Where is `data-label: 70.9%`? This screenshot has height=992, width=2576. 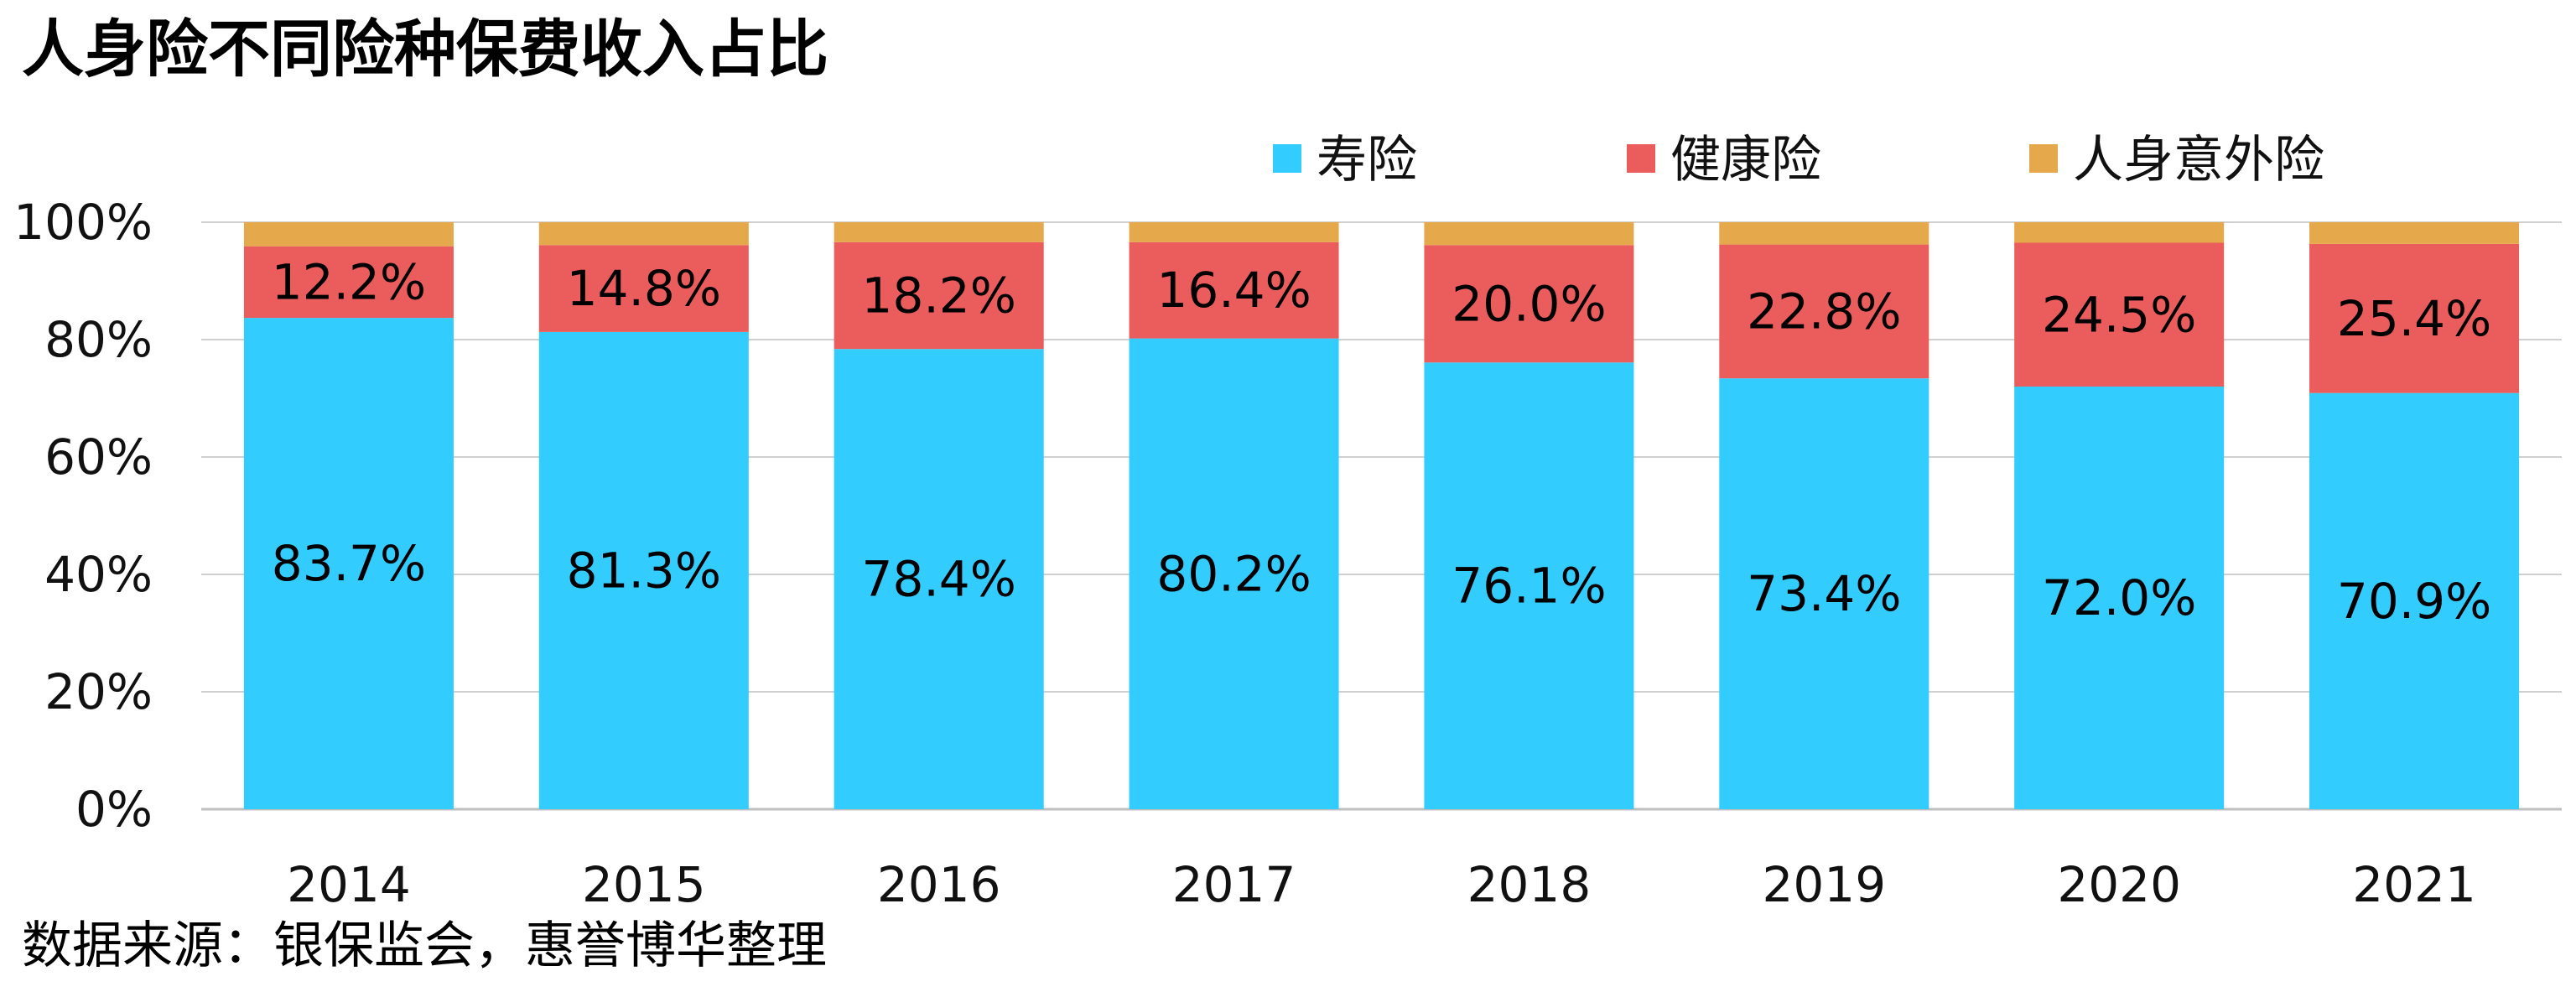 data-label: 70.9% is located at coordinates (2414, 602).